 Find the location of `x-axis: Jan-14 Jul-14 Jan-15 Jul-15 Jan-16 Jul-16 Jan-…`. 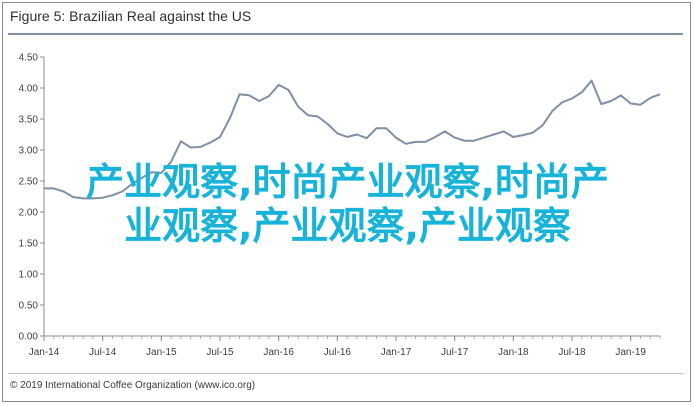

x-axis: Jan-14 Jul-14 Jan-15 Jul-15 Jan-16 Jul-16 Jan-… is located at coordinates (345, 346).